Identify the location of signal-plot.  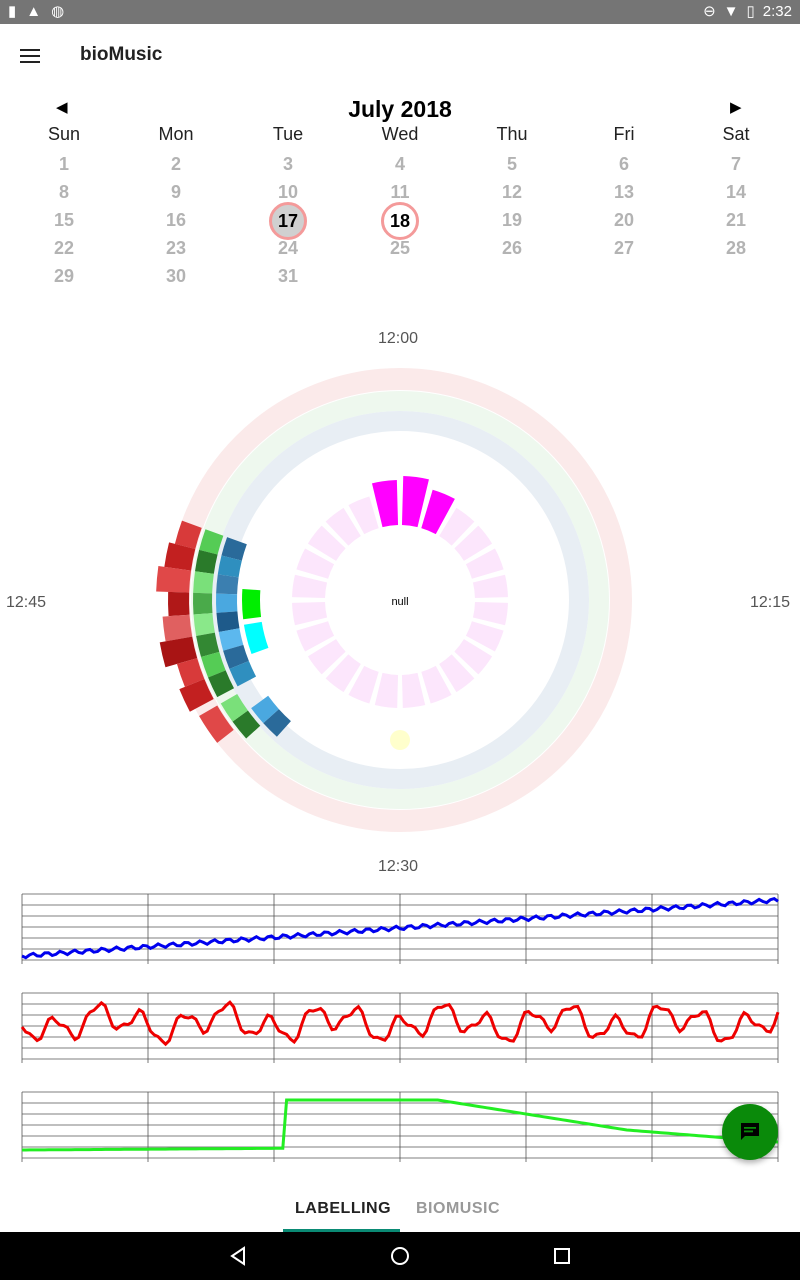
(400, 1027).